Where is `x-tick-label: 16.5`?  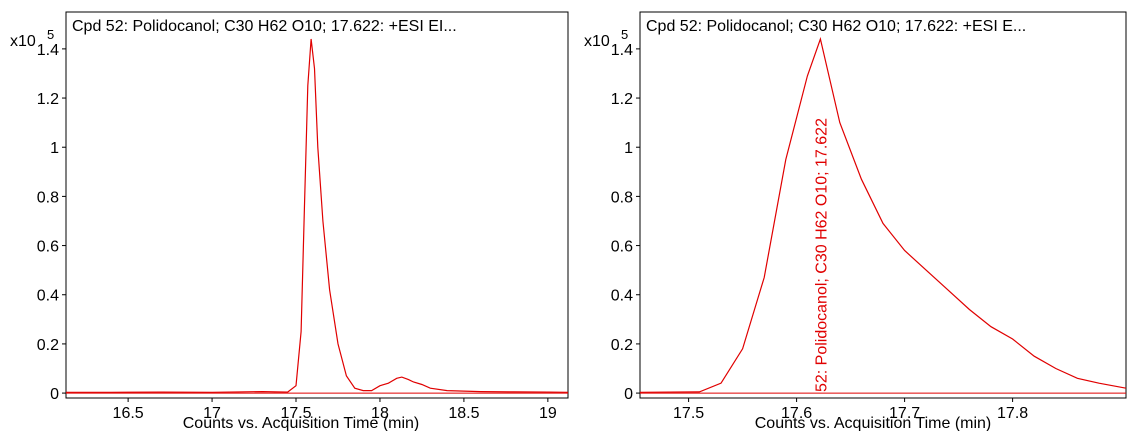 x-tick-label: 16.5 is located at coordinates (128, 413).